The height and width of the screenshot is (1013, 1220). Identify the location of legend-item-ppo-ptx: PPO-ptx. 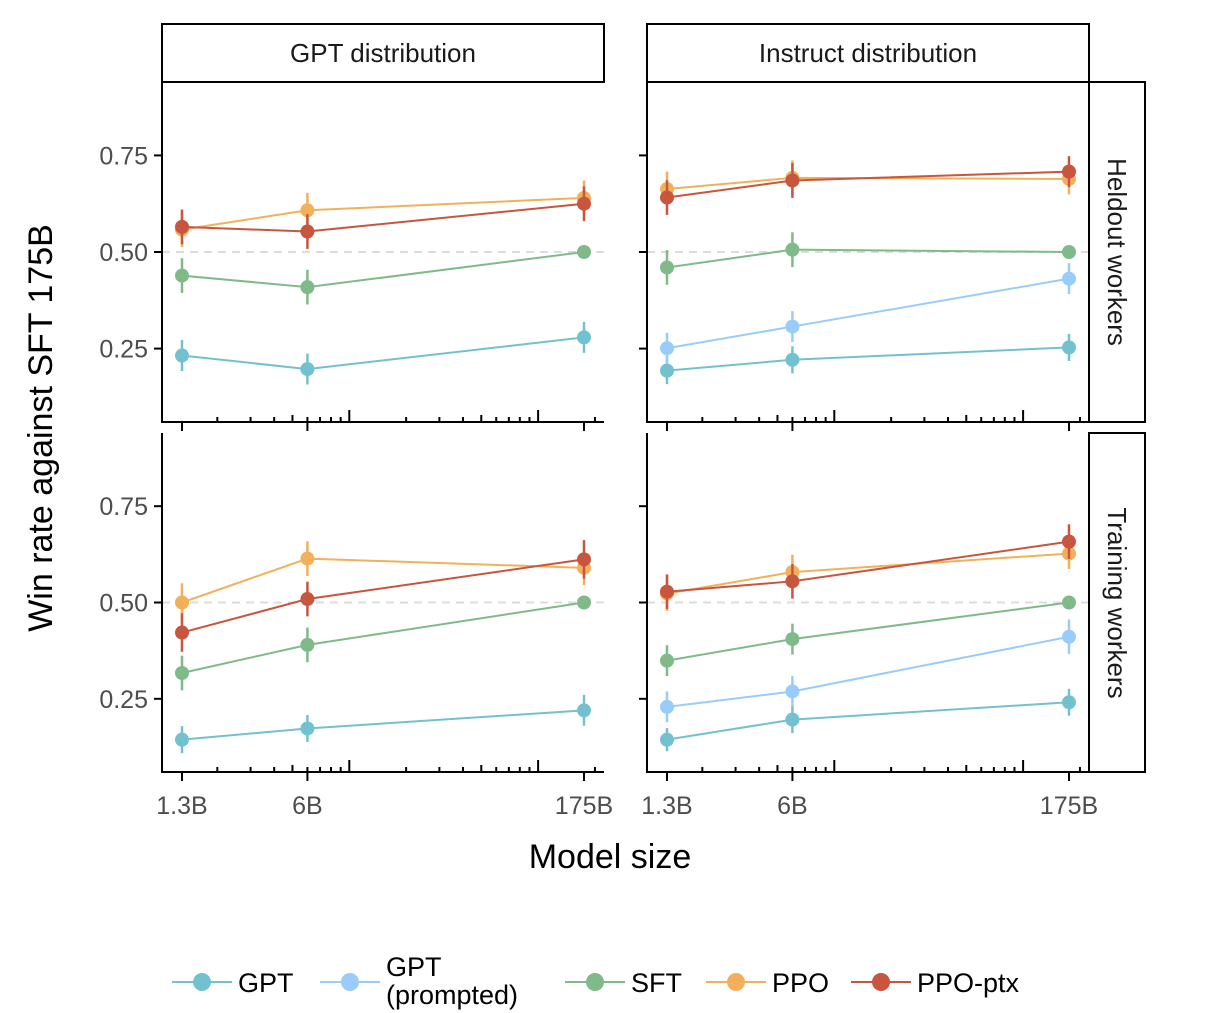
(935, 983).